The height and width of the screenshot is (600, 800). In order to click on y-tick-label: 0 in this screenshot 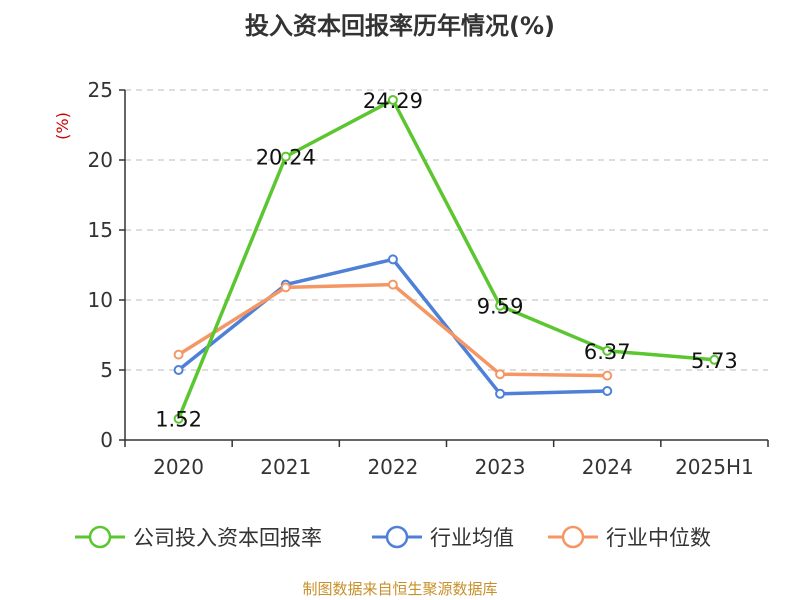, I will do `click(106, 440)`.